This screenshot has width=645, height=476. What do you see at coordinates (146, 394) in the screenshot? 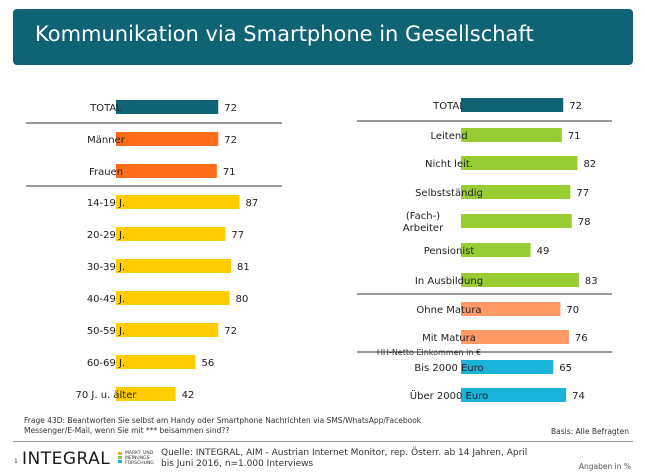
I see `bar-70-j-u-älter` at bounding box center [146, 394].